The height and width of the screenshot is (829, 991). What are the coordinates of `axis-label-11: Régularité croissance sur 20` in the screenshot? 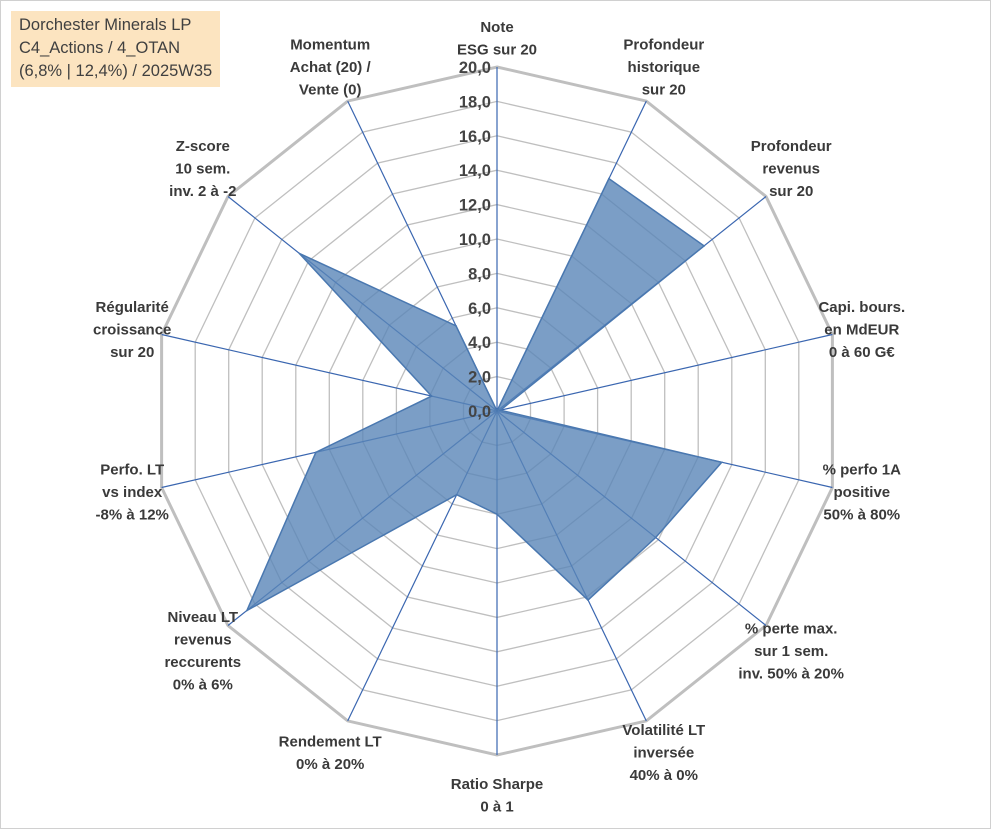 It's located at (132, 330).